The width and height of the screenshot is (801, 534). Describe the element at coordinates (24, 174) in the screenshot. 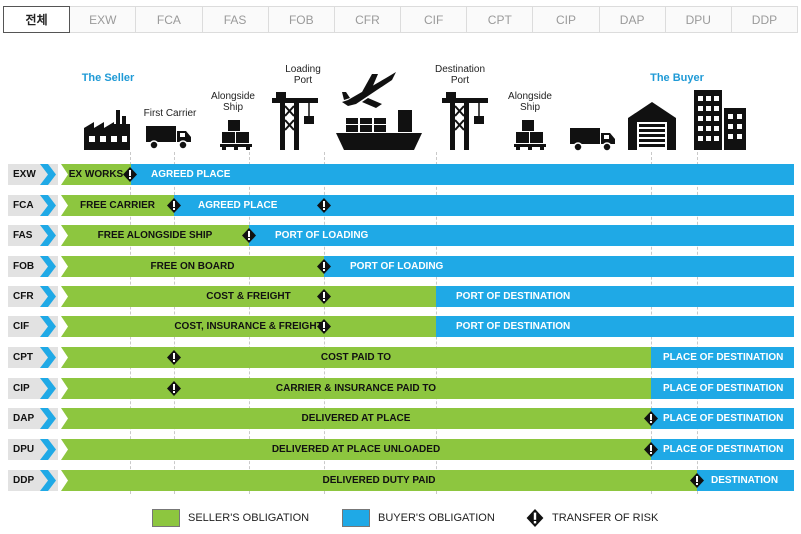

I see `term-code-label: EXW` at that location.